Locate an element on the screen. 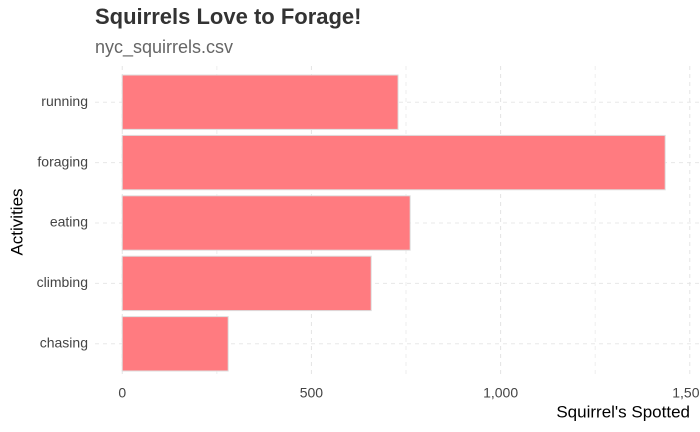 The height and width of the screenshot is (432, 700). x-tick-label: 1,500 is located at coordinates (686, 393).